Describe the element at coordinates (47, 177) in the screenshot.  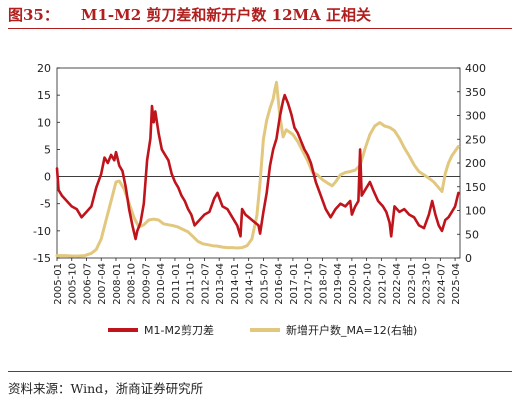
I see `y-left-tick-label: 0` at that location.